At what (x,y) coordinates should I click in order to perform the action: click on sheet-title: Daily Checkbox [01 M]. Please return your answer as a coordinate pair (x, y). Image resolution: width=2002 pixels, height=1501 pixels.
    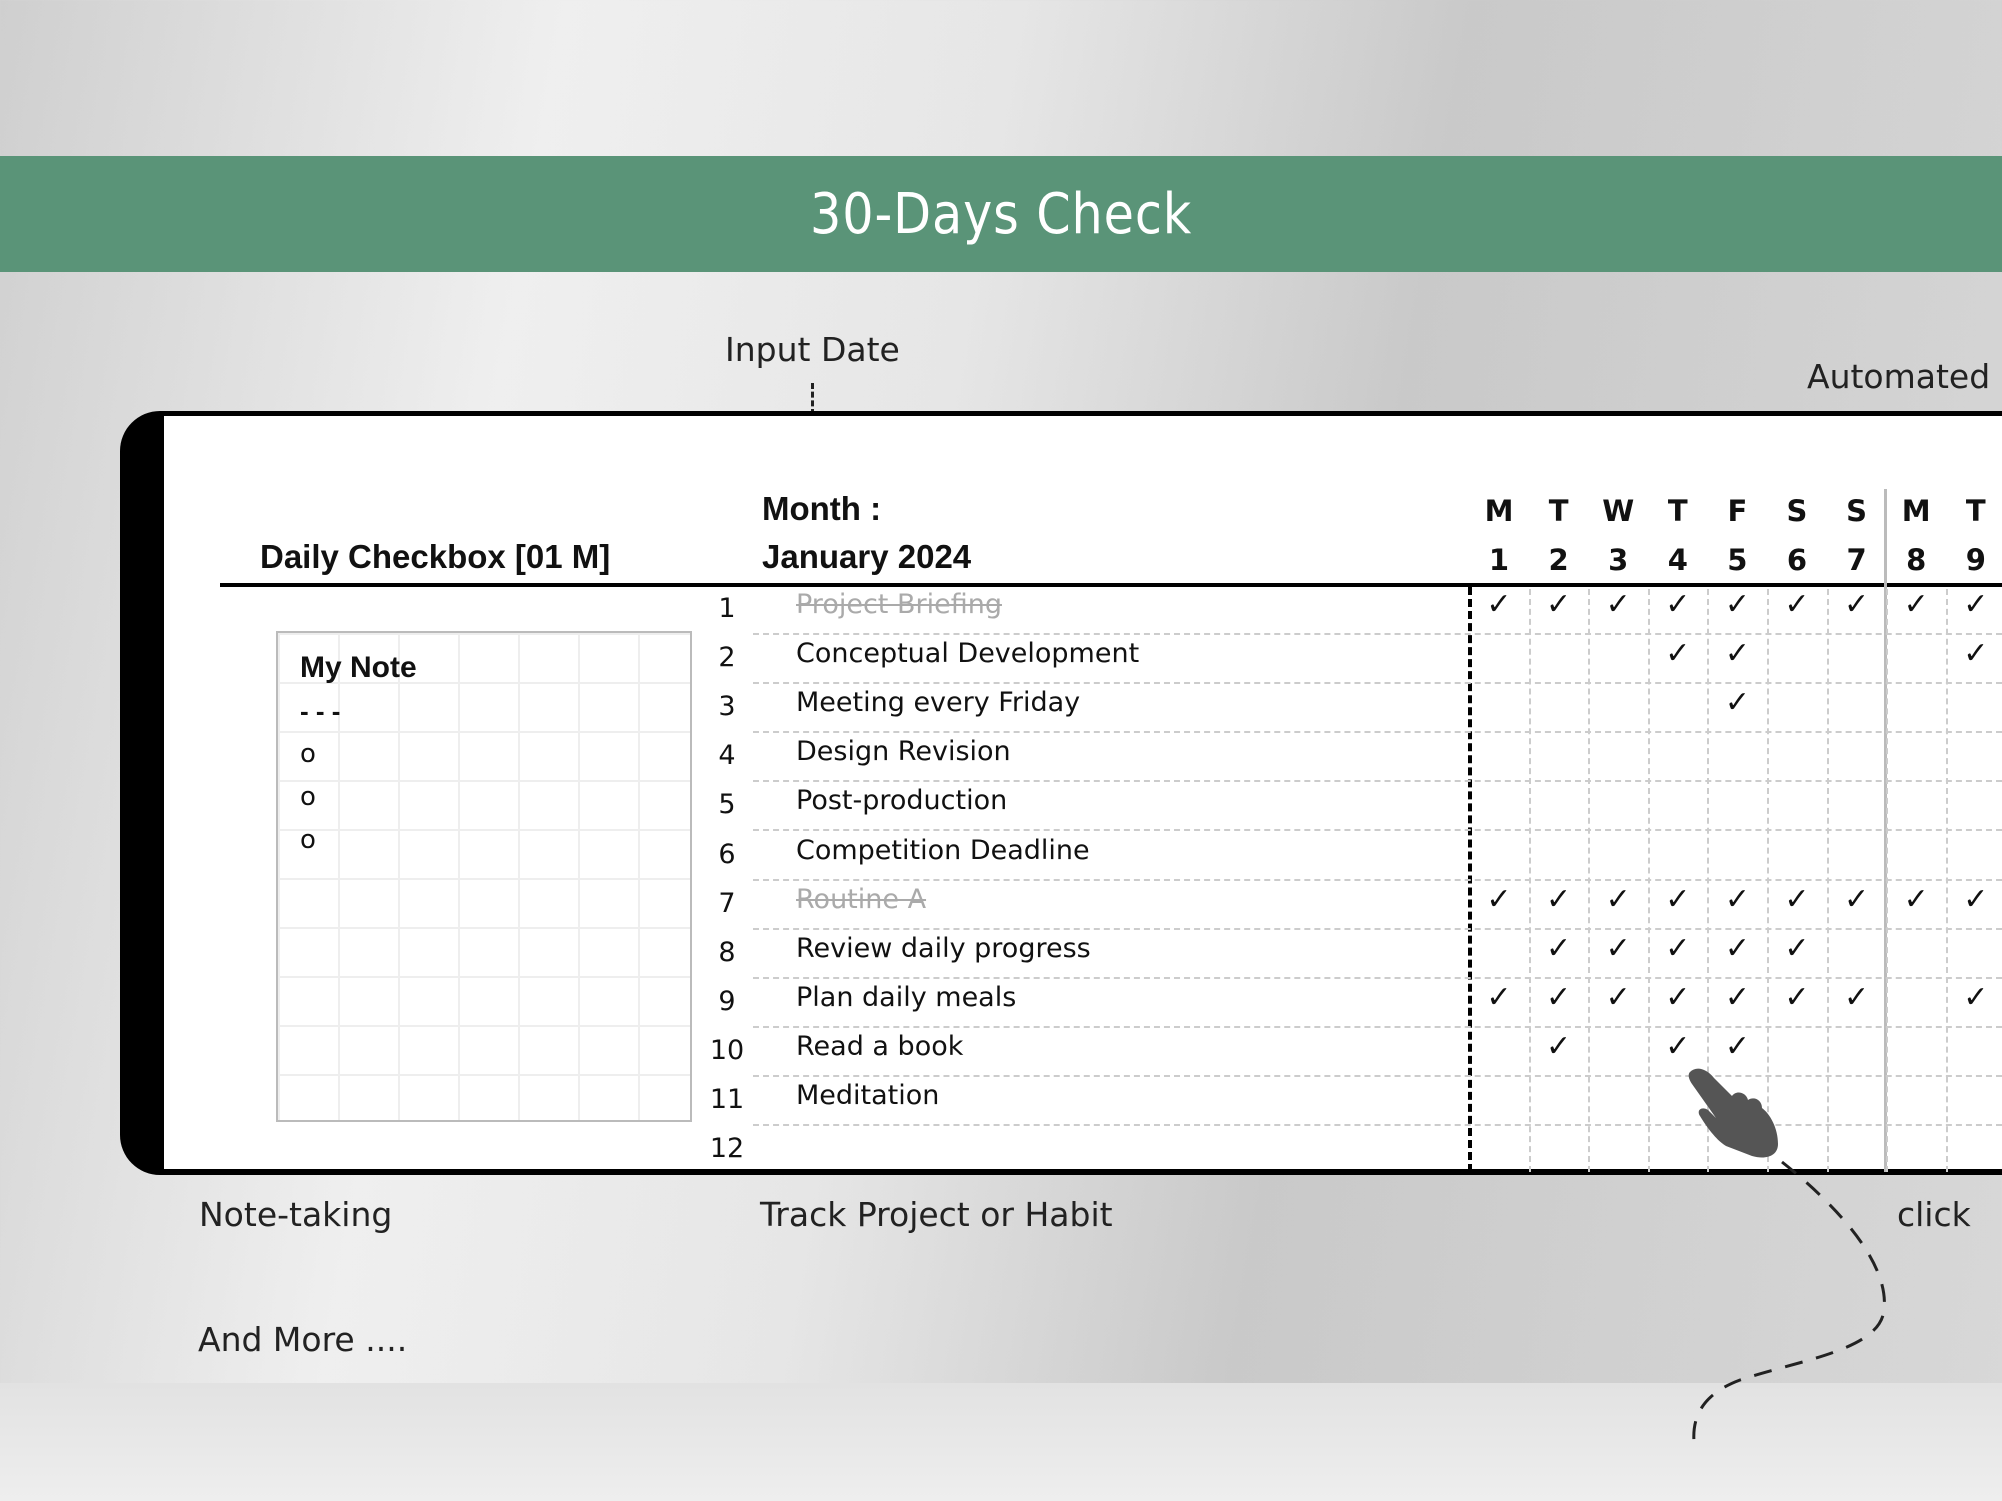
    Looking at the image, I should click on (435, 556).